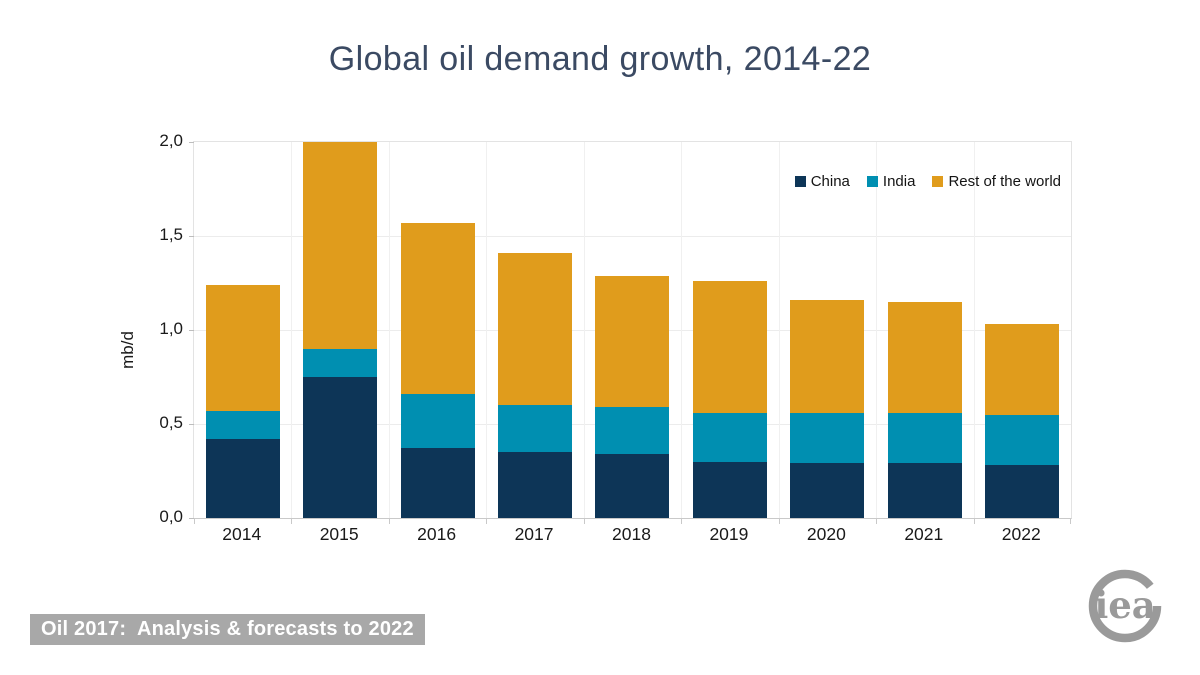 The height and width of the screenshot is (675, 1200). Describe the element at coordinates (139, 328) in the screenshot. I see `y-axis-labels: 0,0 0,5 1,0 1,5 2,0` at that location.